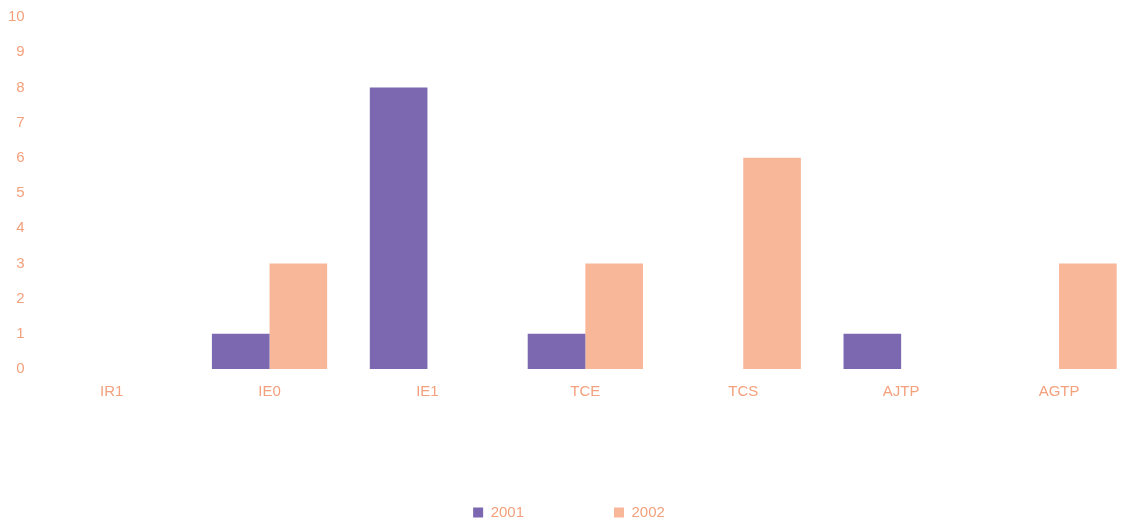  What do you see at coordinates (269, 391) in the screenshot?
I see `x-tick-label: IE0` at bounding box center [269, 391].